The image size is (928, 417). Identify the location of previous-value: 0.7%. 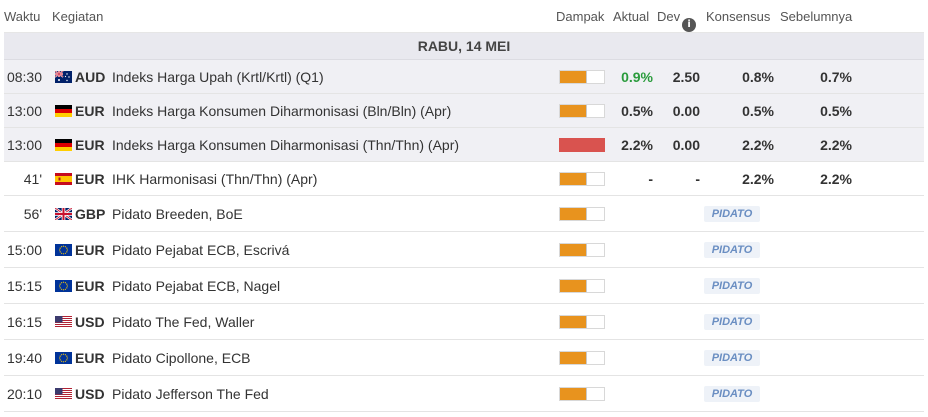
(836, 77).